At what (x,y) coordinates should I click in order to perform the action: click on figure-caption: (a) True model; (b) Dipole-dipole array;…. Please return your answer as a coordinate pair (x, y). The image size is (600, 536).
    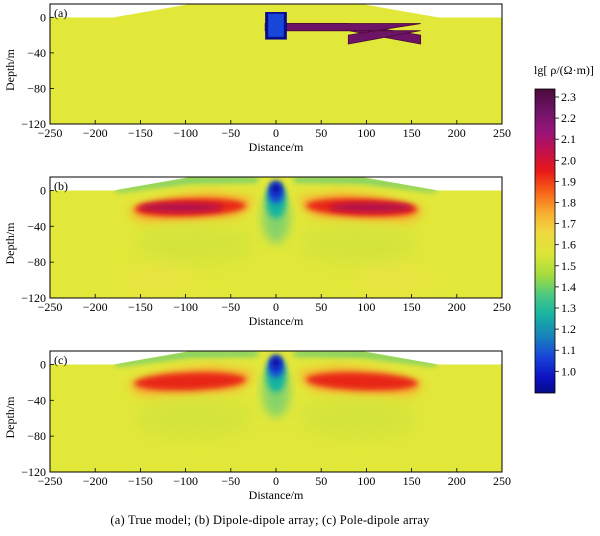
    Looking at the image, I should click on (270, 520).